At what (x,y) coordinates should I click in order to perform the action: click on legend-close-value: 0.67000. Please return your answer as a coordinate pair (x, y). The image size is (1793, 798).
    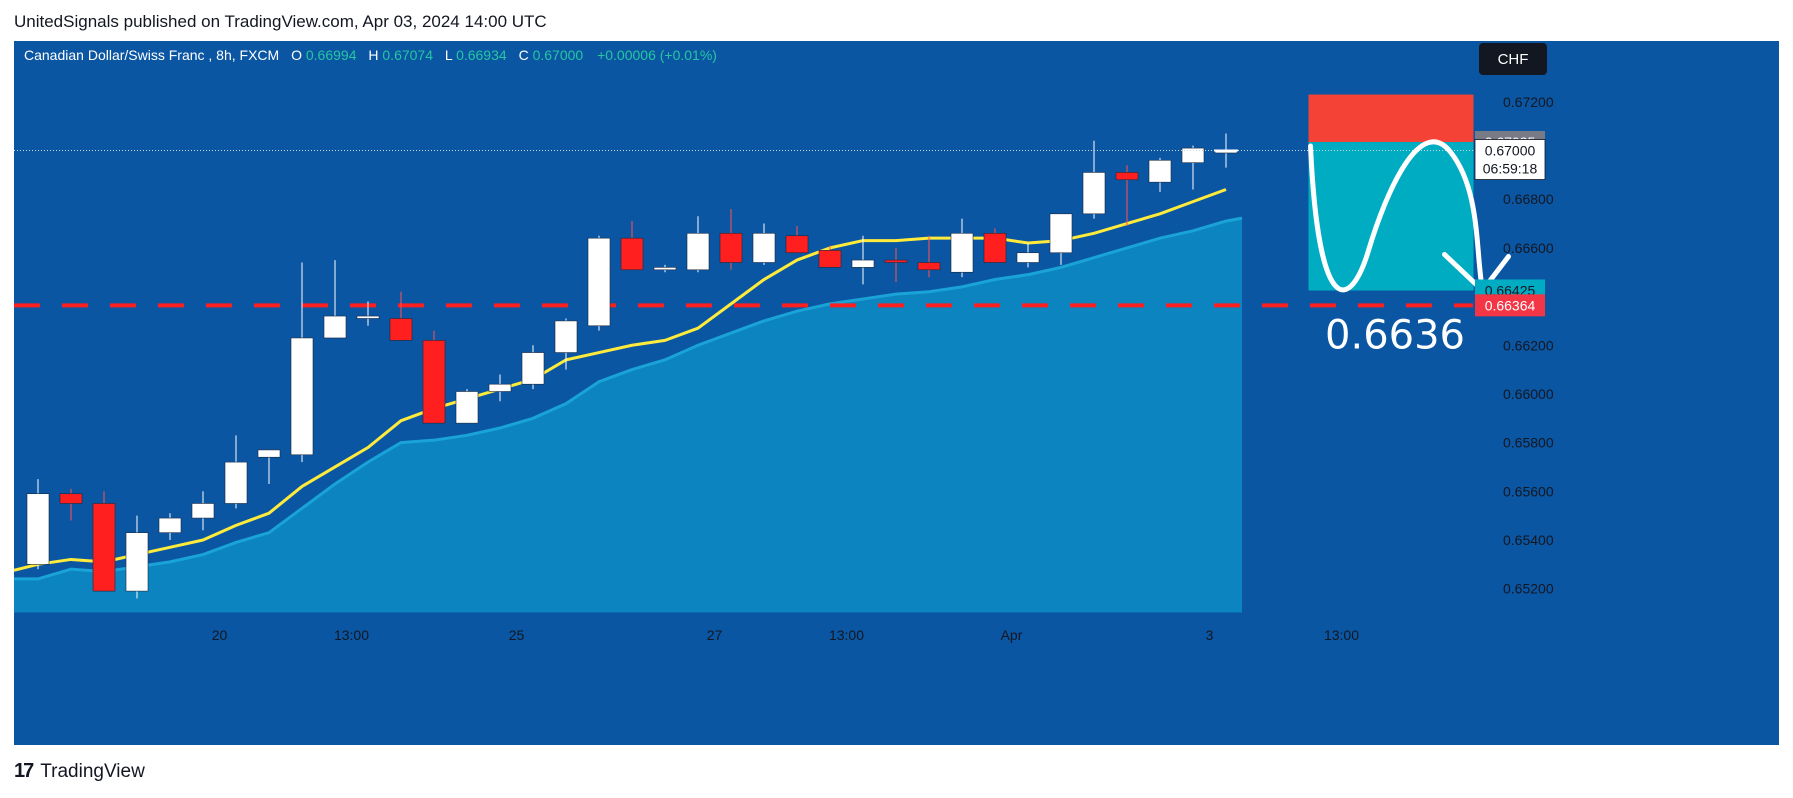
    Looking at the image, I should click on (558, 55).